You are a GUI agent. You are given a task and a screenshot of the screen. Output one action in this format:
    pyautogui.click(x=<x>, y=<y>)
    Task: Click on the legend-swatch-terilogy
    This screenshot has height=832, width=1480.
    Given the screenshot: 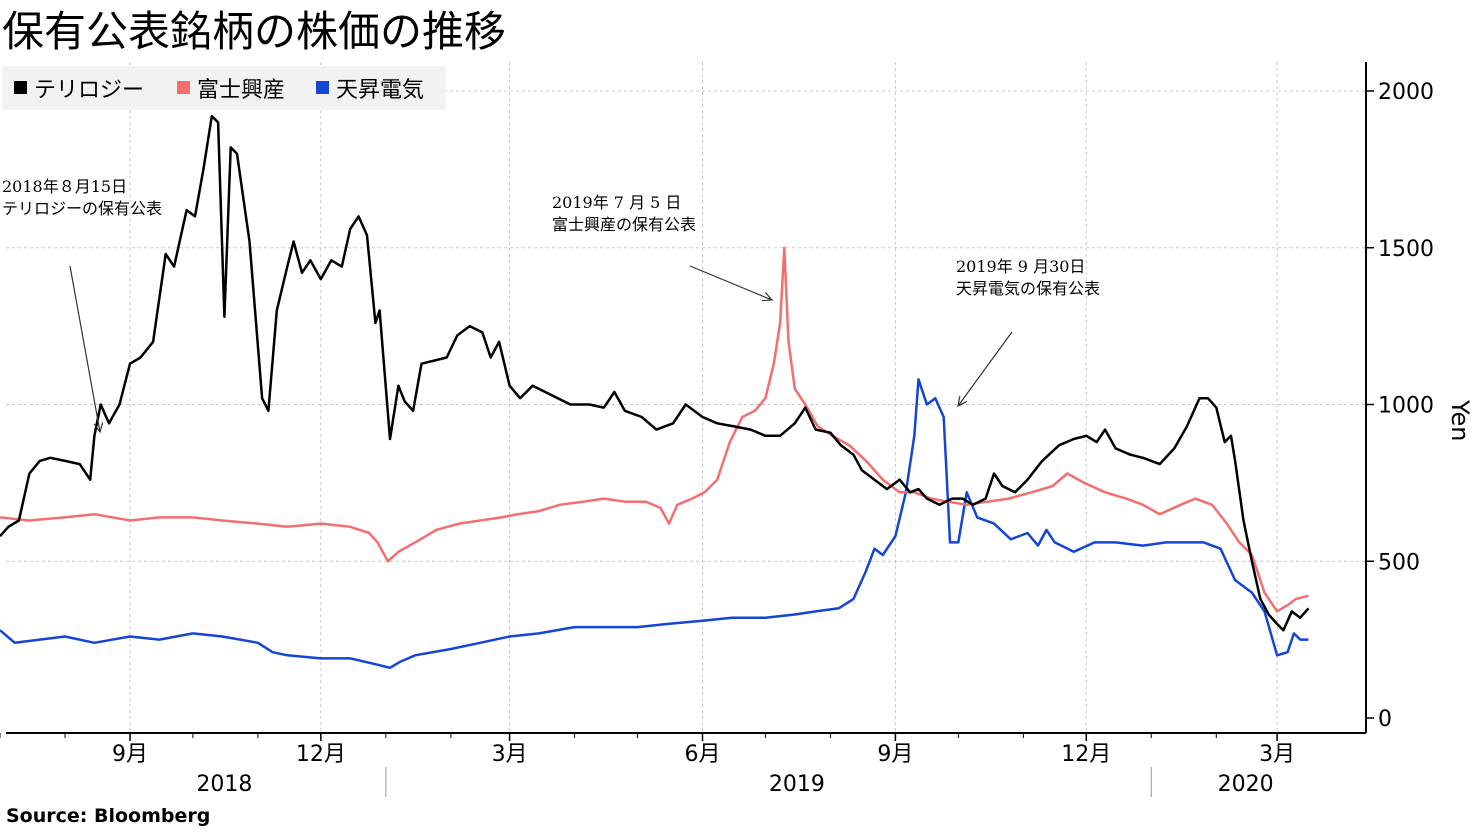 What is the action you would take?
    pyautogui.click(x=20, y=87)
    